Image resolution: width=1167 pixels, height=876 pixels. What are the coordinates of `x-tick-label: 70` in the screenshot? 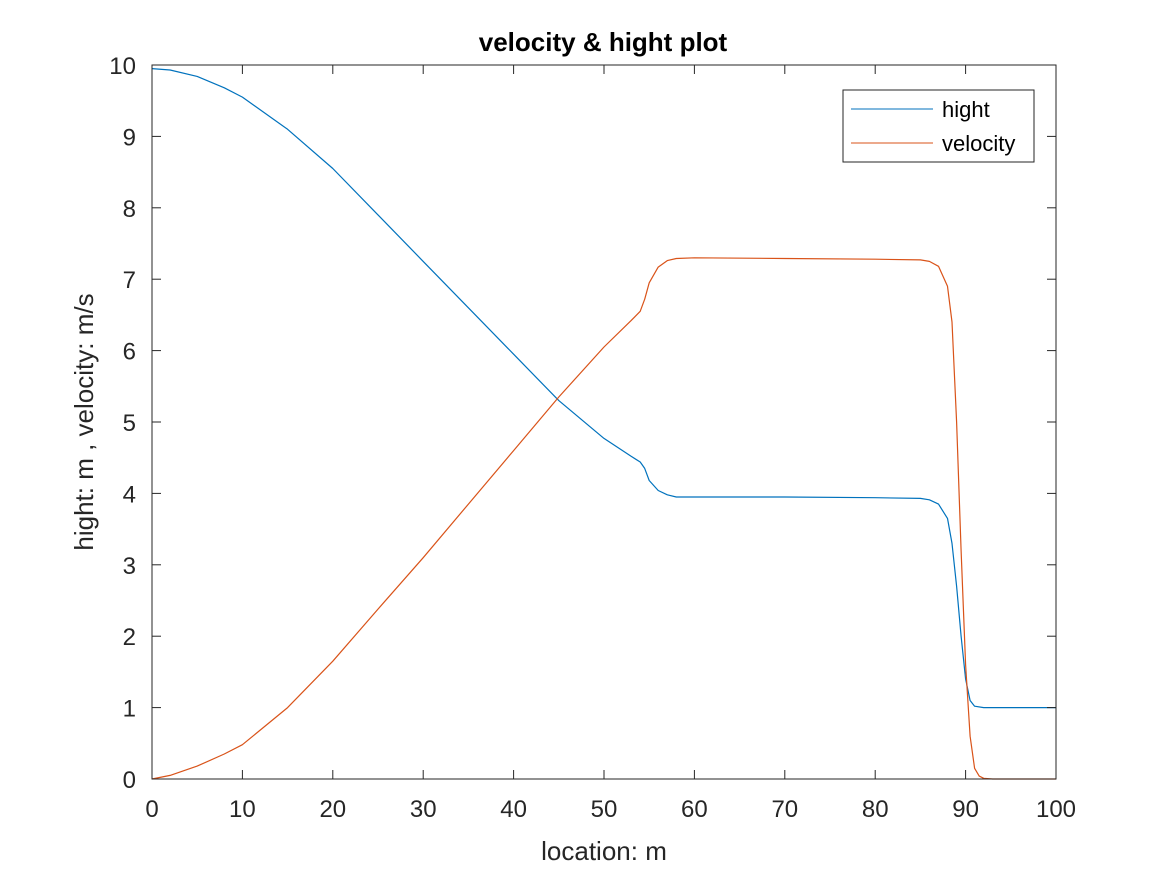 It's located at (784, 809).